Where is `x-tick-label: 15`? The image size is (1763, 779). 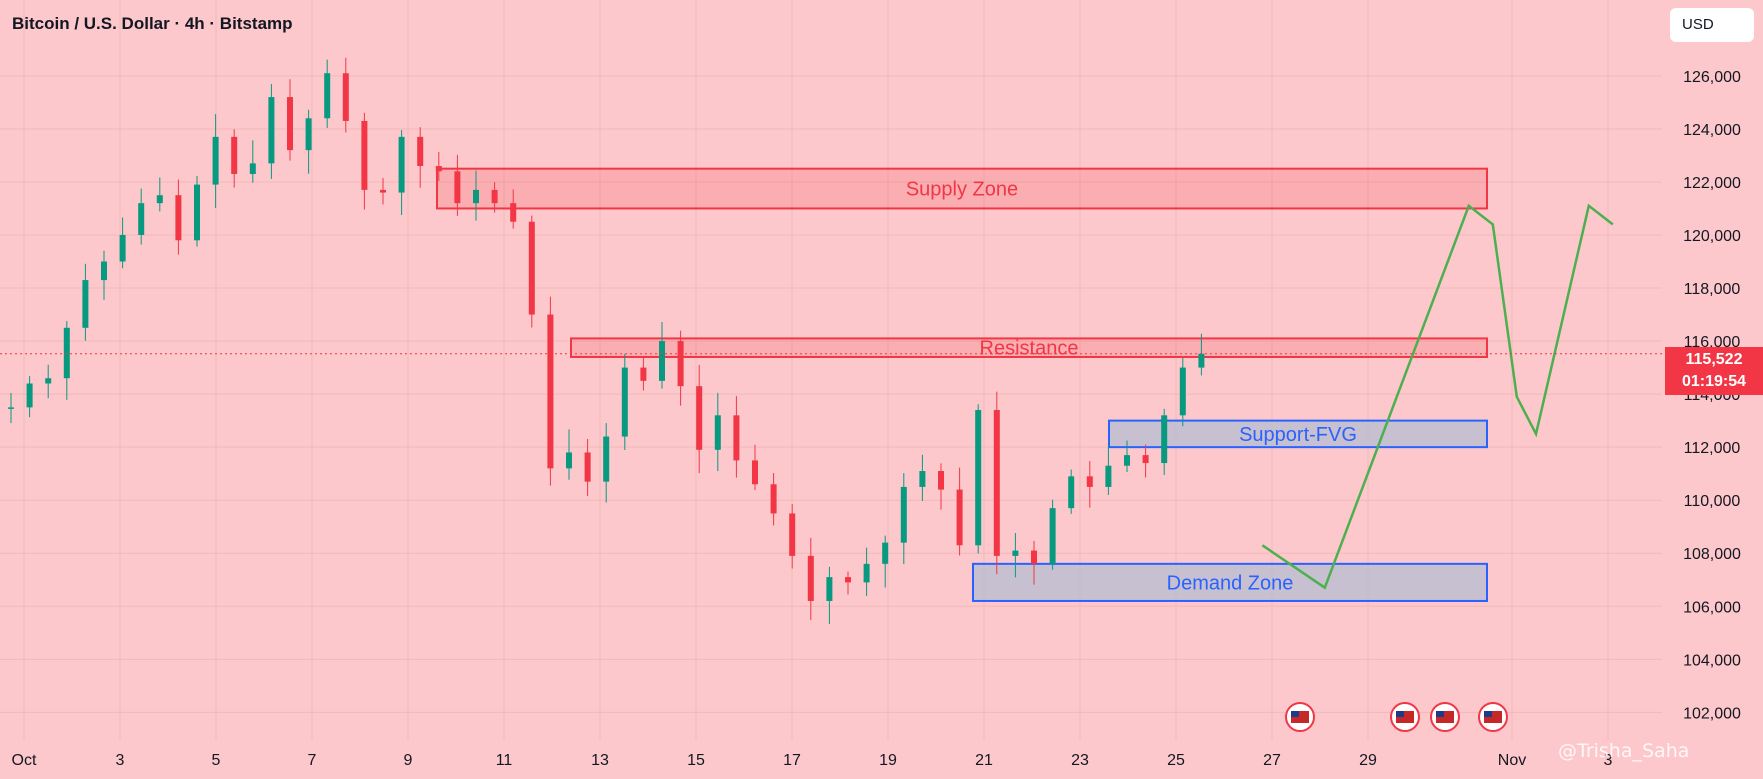 x-tick-label: 15 is located at coordinates (696, 760).